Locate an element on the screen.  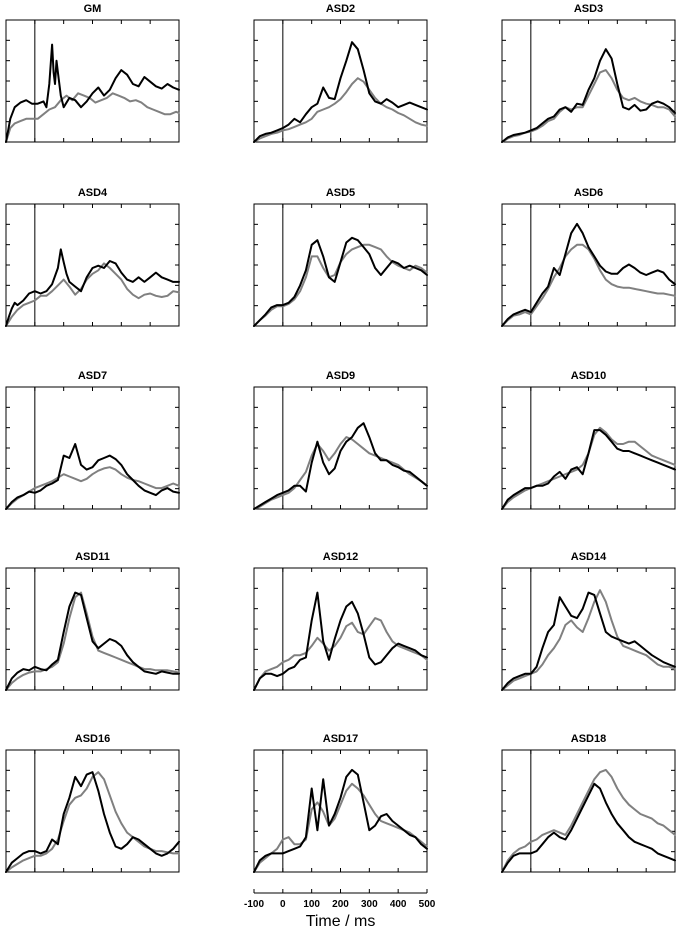
x-tick-label: 400 is located at coordinates (398, 904).